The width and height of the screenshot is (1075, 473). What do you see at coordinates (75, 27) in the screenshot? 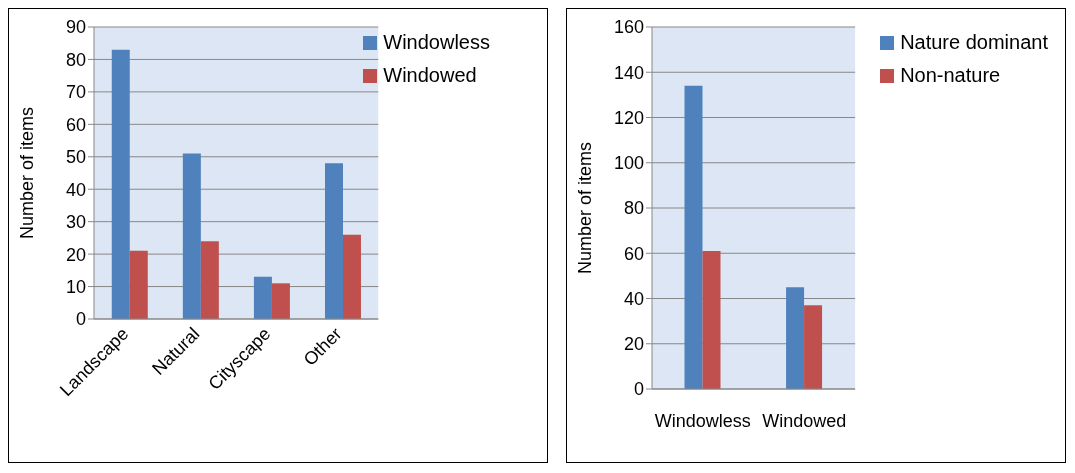
I see `y-tick-label: 90` at bounding box center [75, 27].